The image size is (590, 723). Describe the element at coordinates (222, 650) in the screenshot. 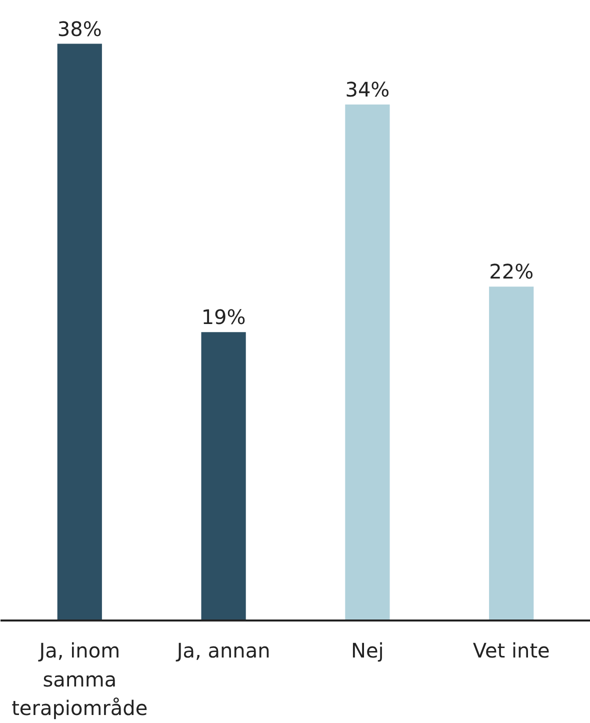

I see `x-tick-label: Ja, annan` at that location.